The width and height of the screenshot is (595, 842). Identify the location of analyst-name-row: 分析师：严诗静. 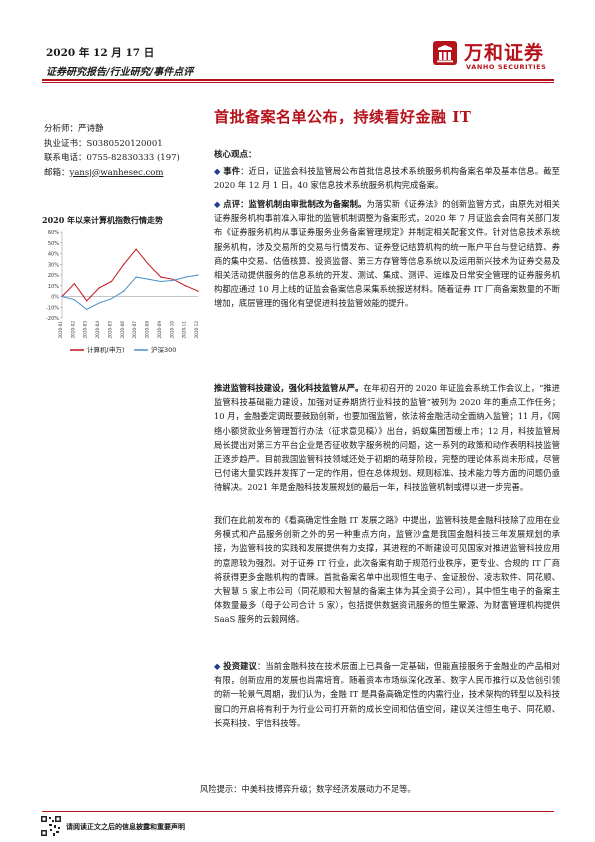
(112, 129).